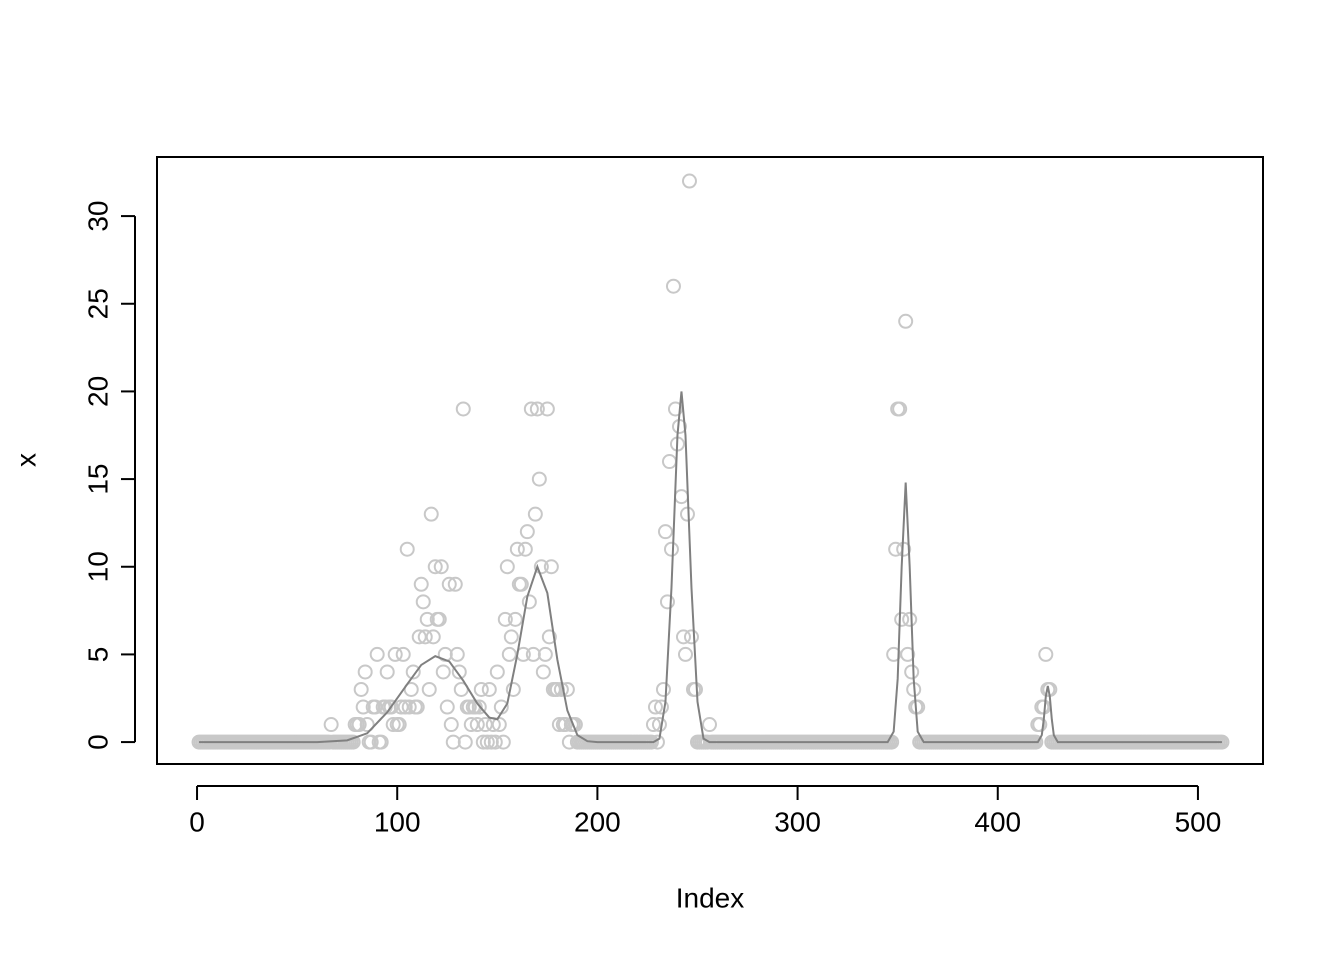  I want to click on x-tick-label: 200, so click(597, 821).